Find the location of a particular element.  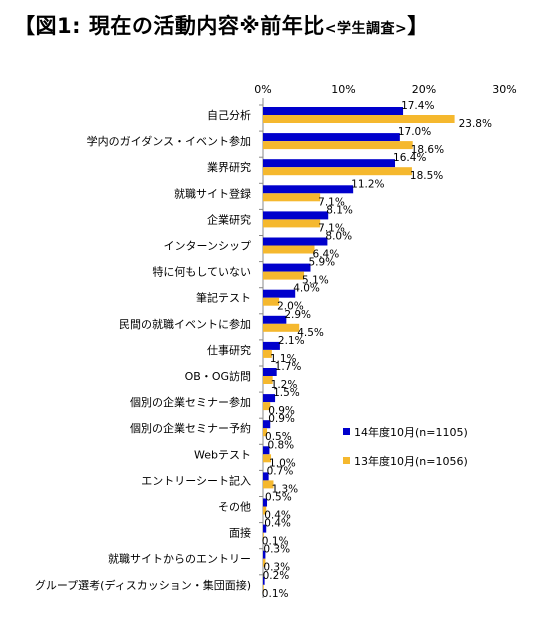

x-tick-label: 20% is located at coordinates (424, 89).